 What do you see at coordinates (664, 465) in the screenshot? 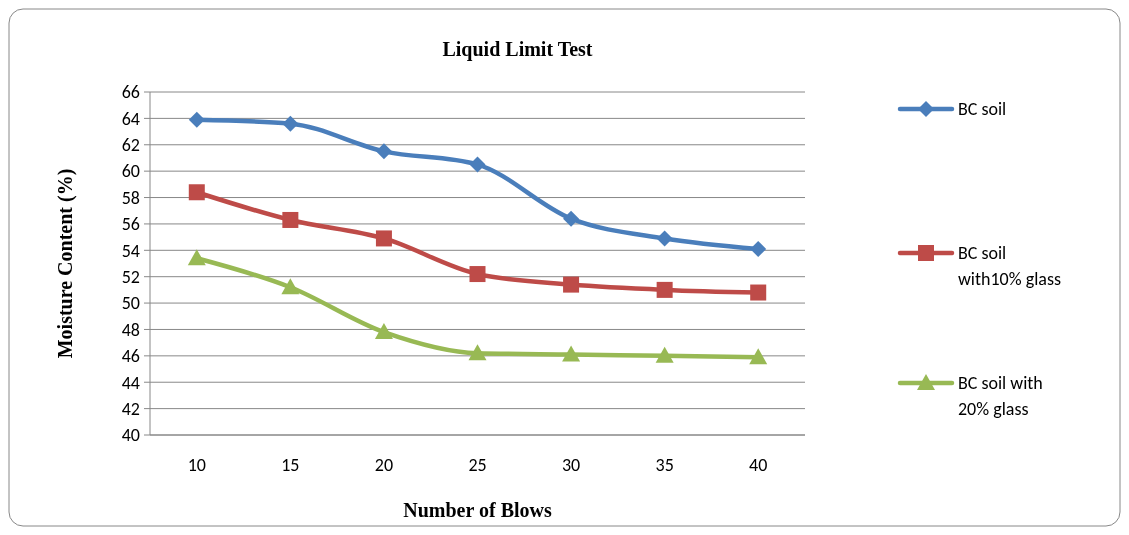
I see `x-tick-label: 35` at bounding box center [664, 465].